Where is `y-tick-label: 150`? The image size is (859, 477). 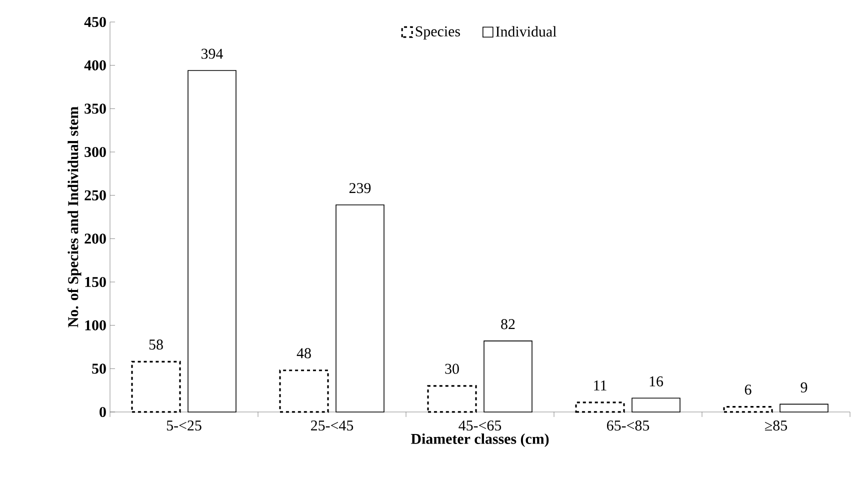 y-tick-label: 150 is located at coordinates (95, 282).